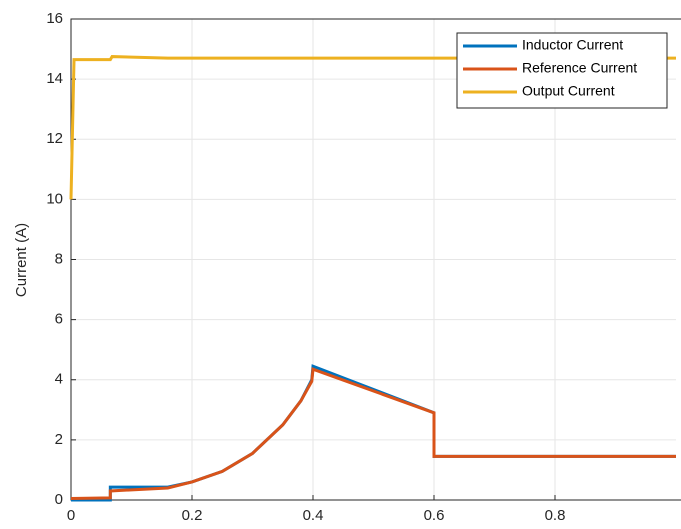 Image resolution: width=681 pixels, height=529 pixels. What do you see at coordinates (54, 78) in the screenshot?
I see `y-tick-label: 14` at bounding box center [54, 78].